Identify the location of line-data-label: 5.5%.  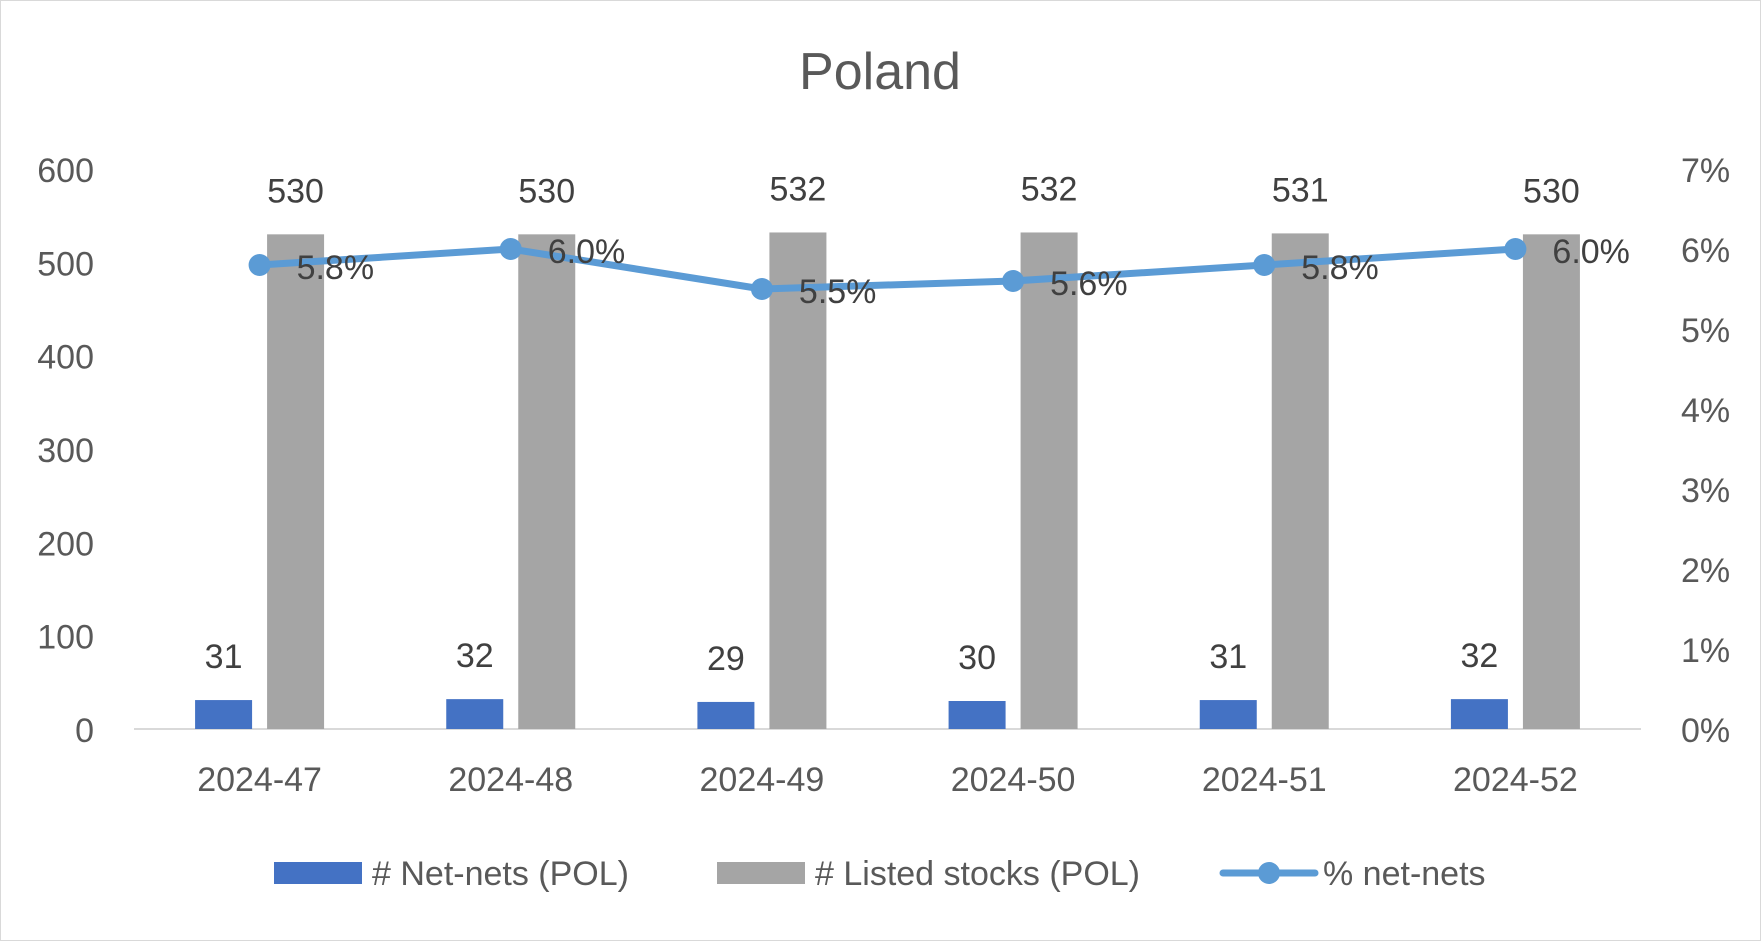
(838, 292).